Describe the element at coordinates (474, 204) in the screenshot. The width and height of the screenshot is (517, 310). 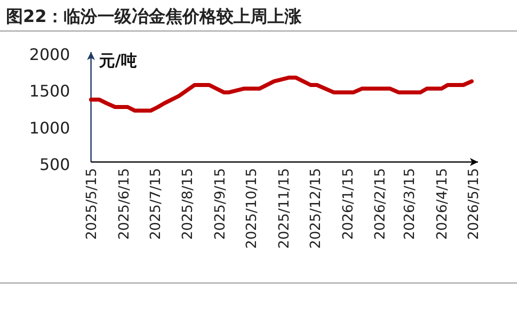
I see `x-tick-label: 2026/5/15` at that location.